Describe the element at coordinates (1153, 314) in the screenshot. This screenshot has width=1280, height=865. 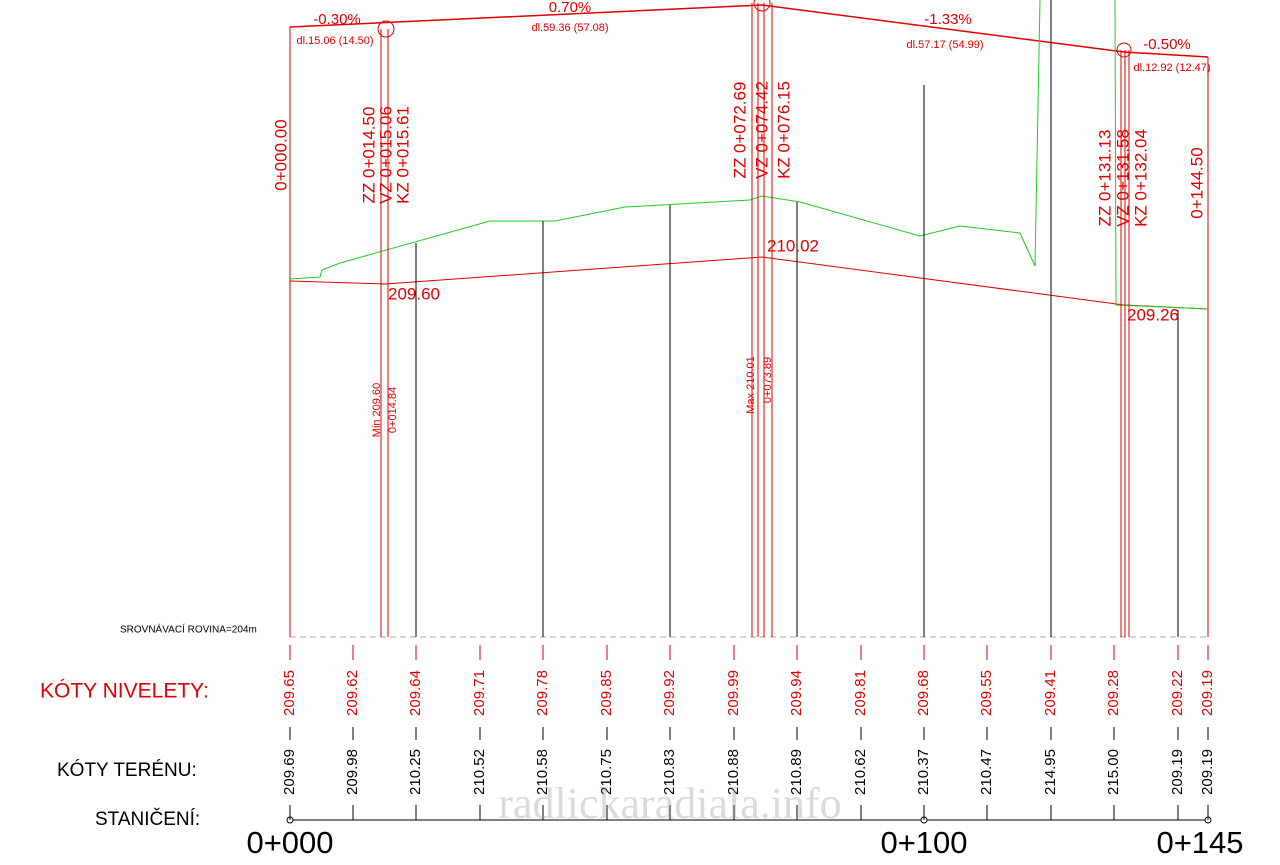
I see `elevation: 209.26` at that location.